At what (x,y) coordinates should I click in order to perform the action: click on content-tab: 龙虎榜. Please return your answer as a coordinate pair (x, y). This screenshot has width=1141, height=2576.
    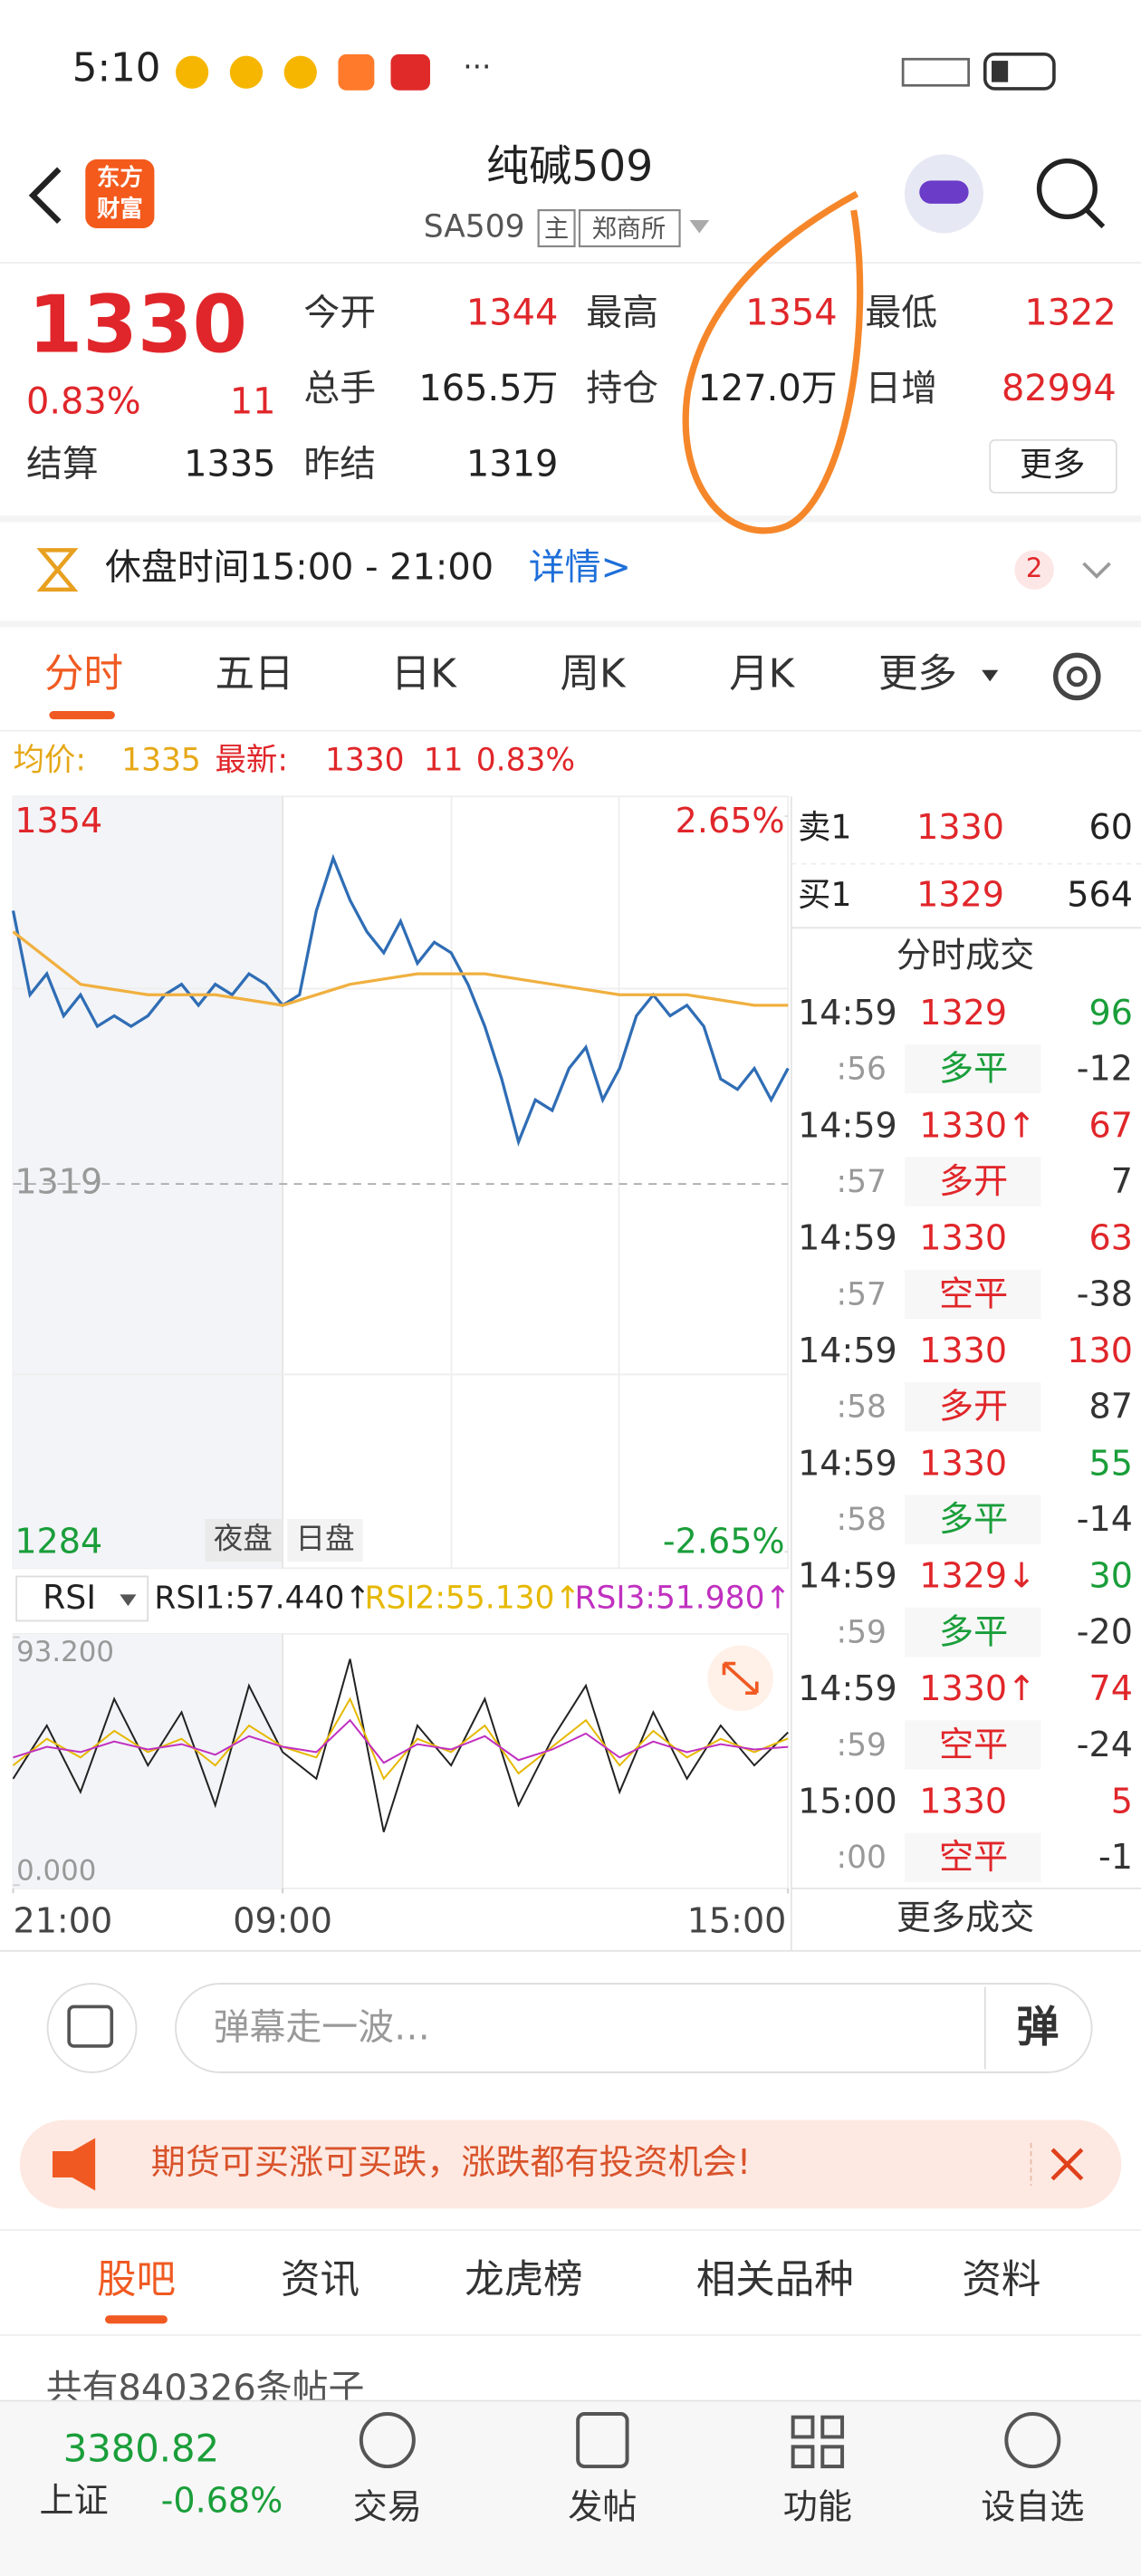
    Looking at the image, I should click on (524, 2280).